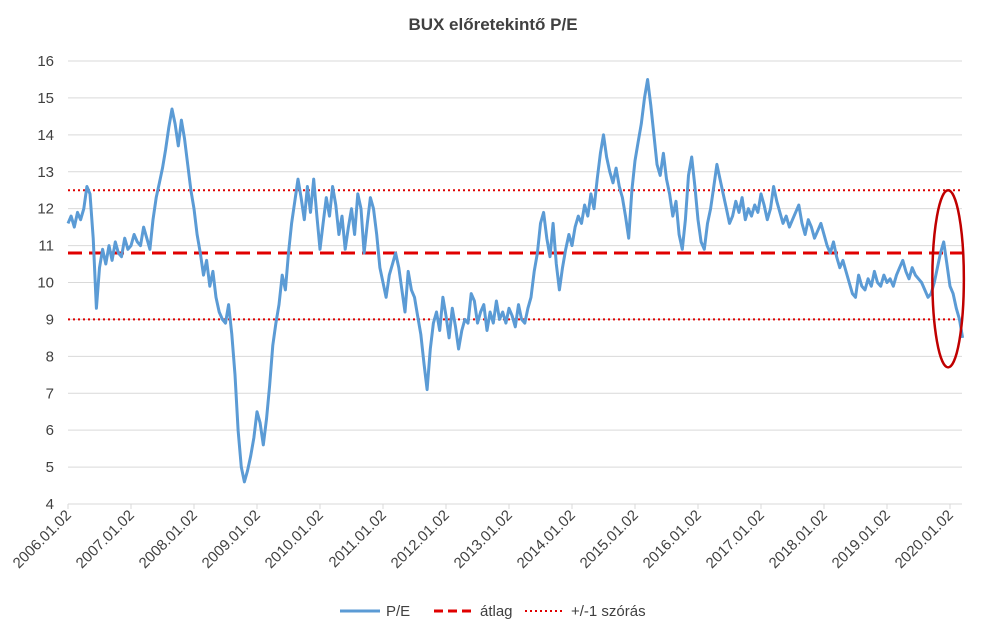  I want to click on y-tick-label: 11, so click(46, 246).